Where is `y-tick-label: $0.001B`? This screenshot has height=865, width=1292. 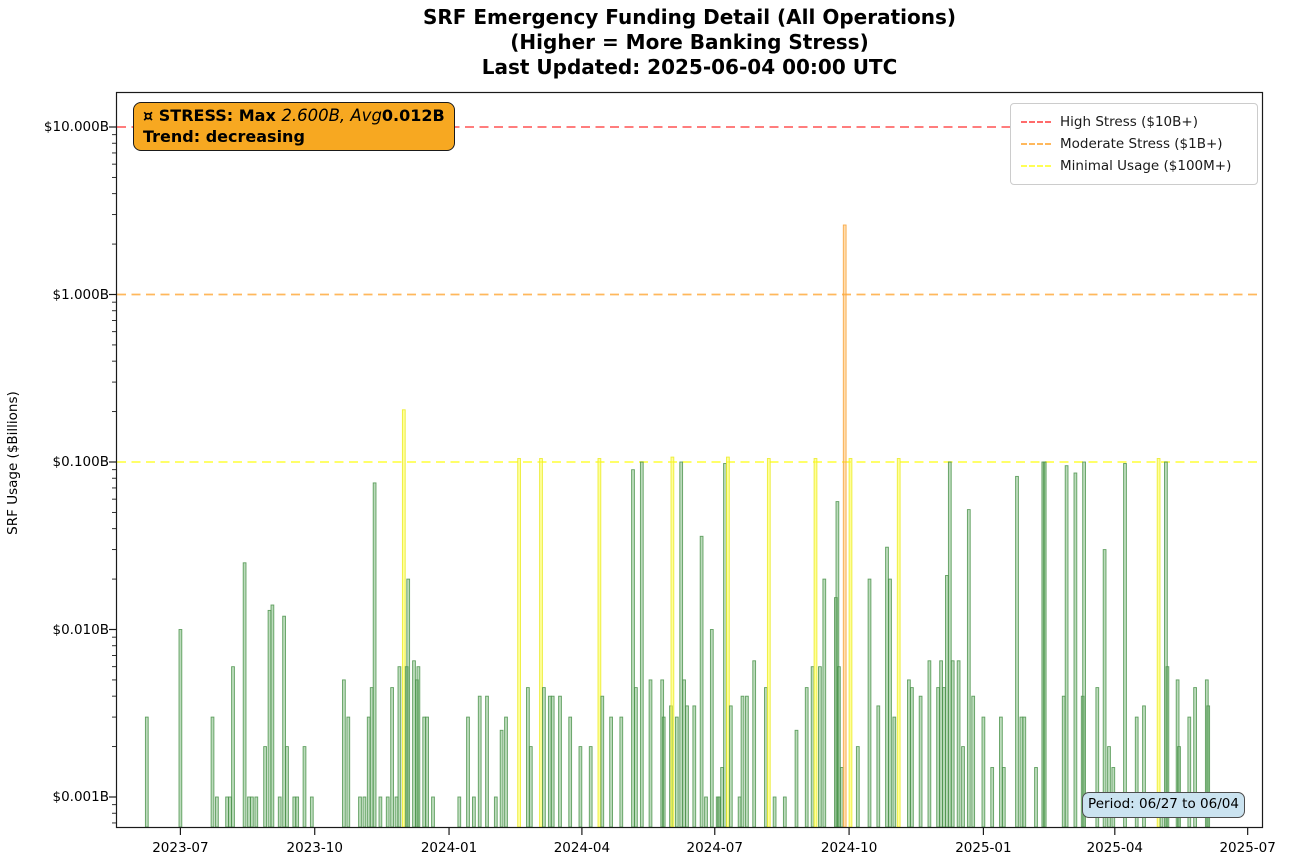
y-tick-label: $0.001B is located at coordinates (81, 797).